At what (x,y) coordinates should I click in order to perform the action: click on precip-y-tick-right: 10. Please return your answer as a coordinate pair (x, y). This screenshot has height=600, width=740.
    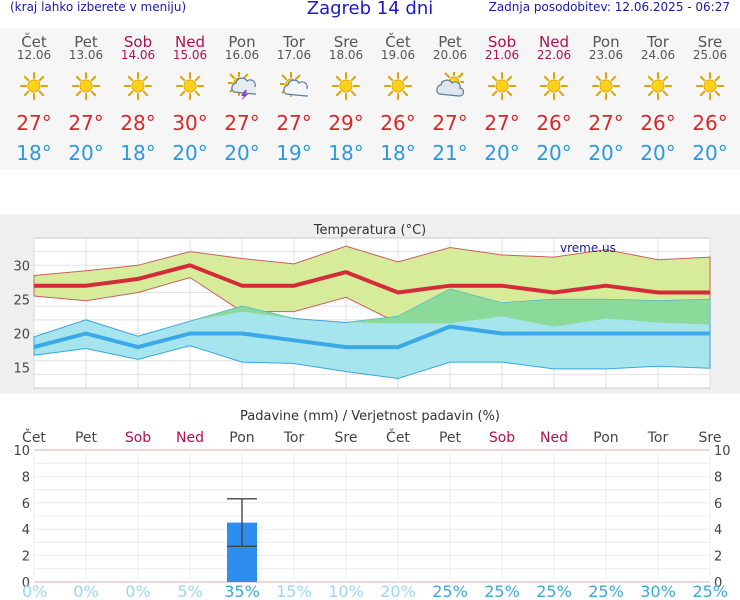
    Looking at the image, I should click on (722, 451).